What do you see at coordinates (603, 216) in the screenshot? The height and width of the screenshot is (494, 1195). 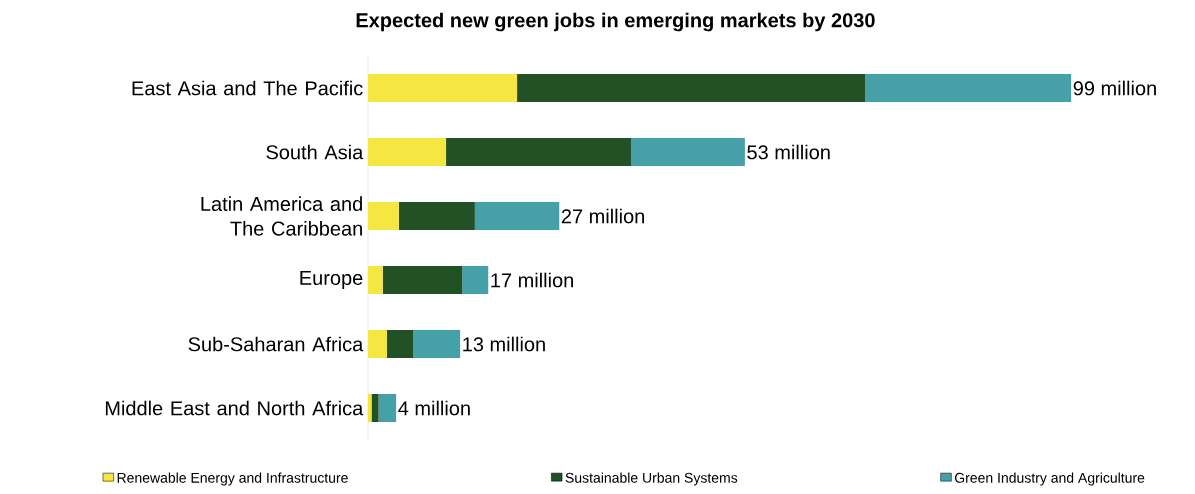 I see `annotation: 27 million` at bounding box center [603, 216].